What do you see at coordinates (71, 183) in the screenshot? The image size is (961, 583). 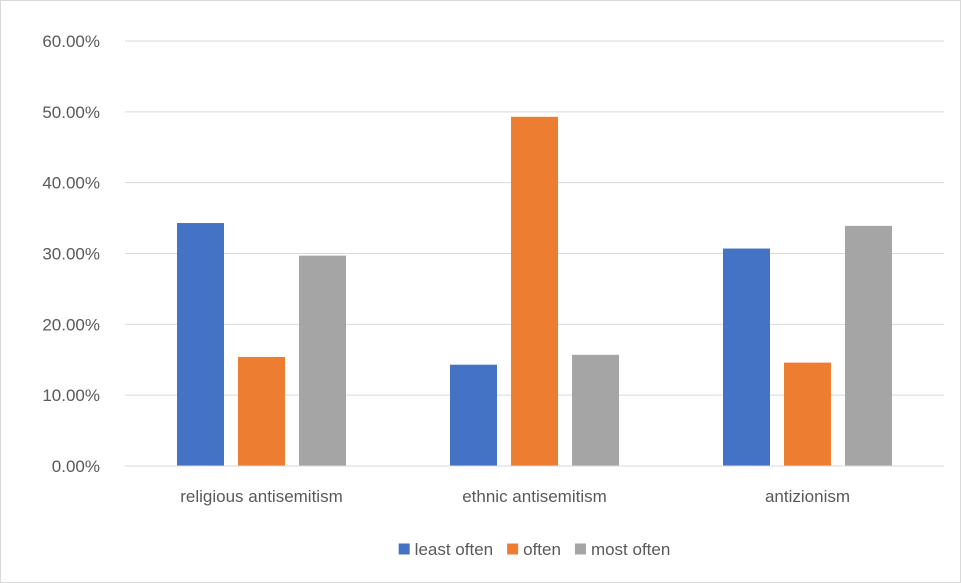 I see `y-tick-label: 40.00%` at bounding box center [71, 183].